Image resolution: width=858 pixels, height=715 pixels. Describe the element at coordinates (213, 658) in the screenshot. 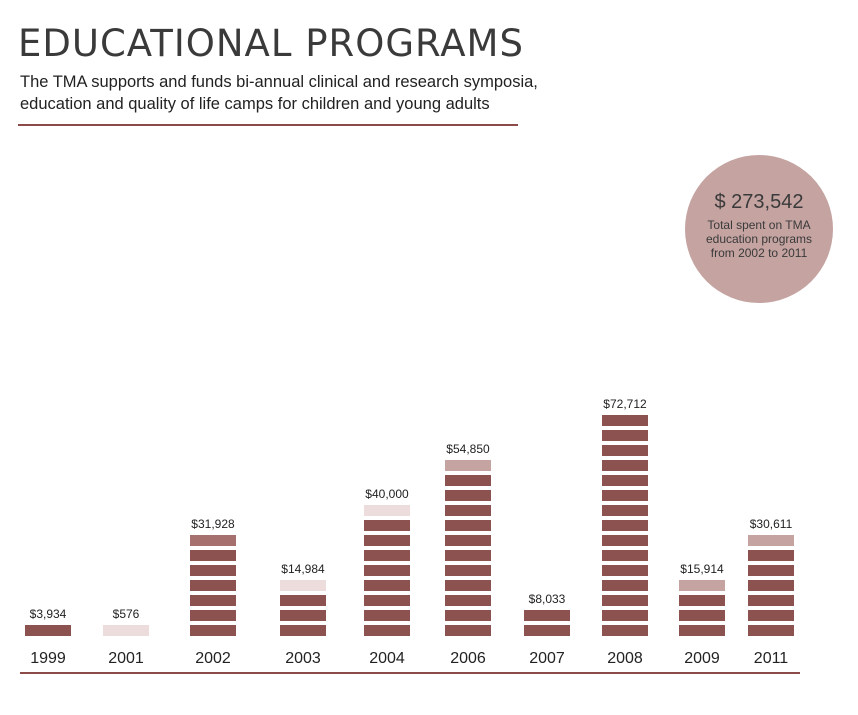

I see `x-tick-label: 2002` at that location.